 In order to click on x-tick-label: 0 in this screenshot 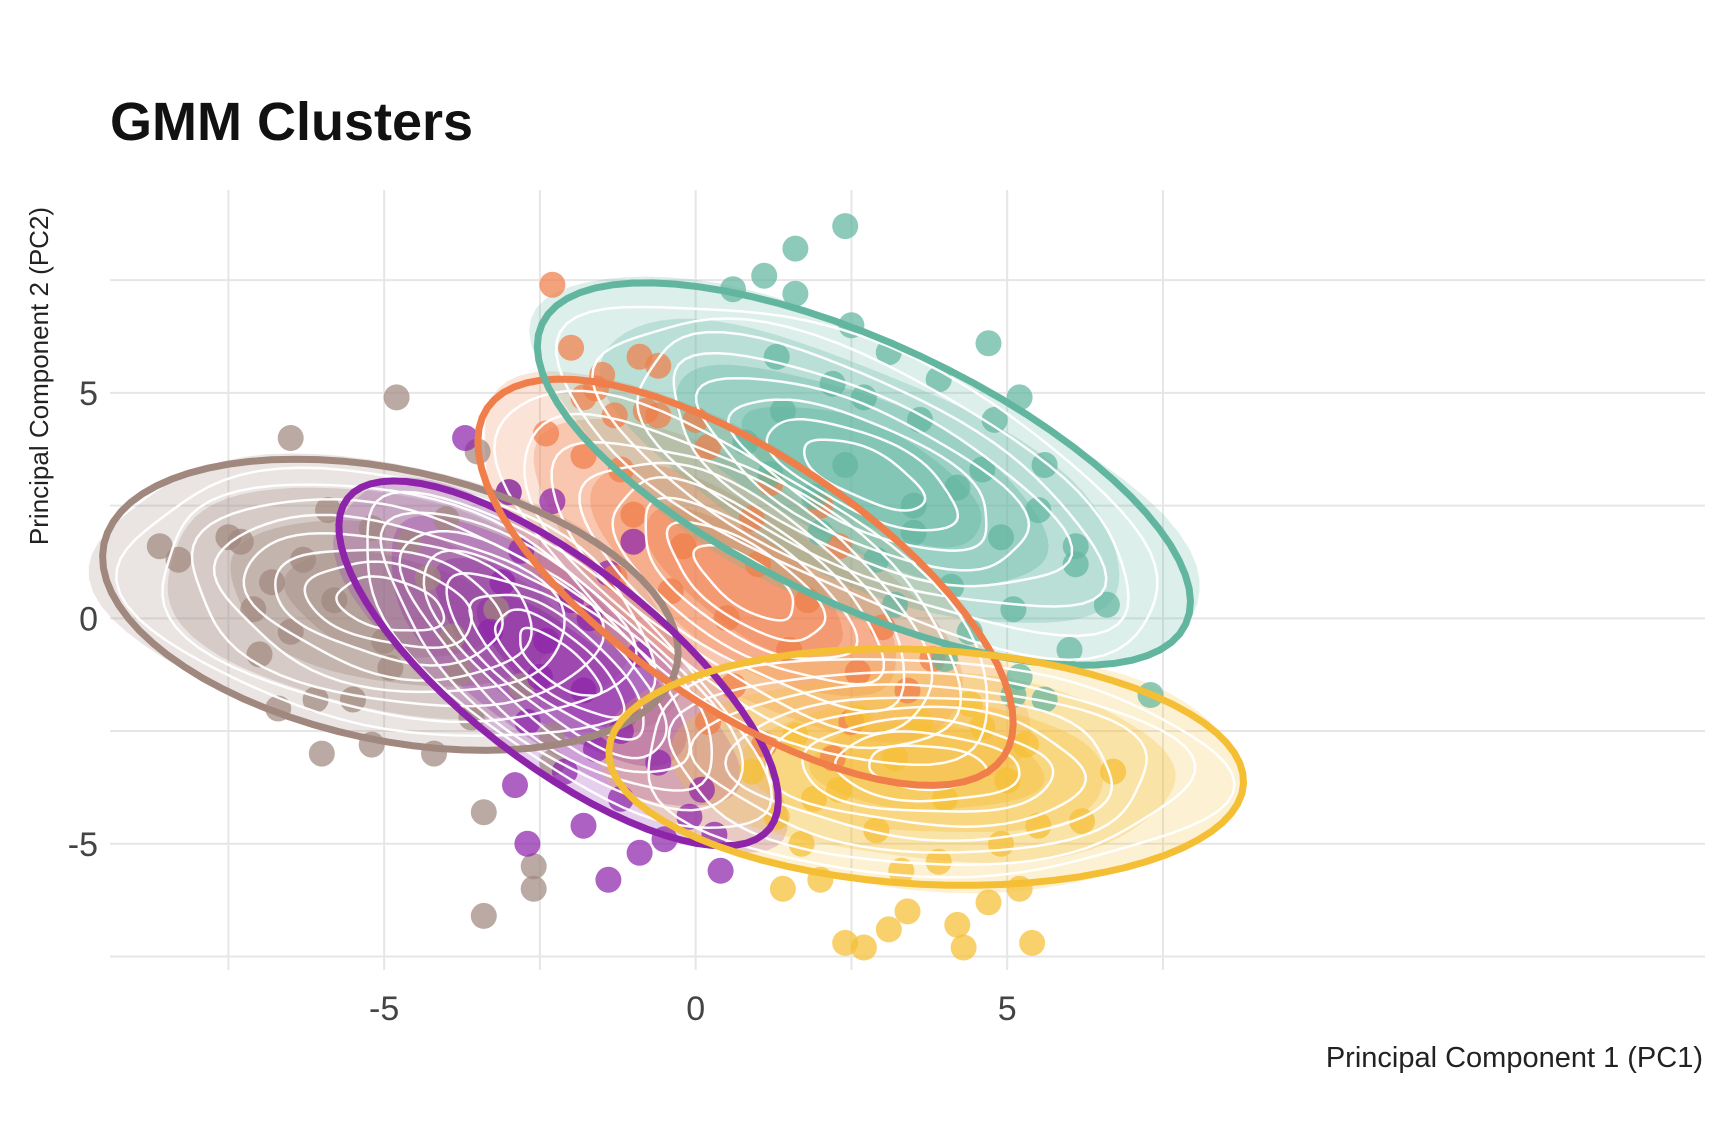, I will do `click(695, 1009)`.